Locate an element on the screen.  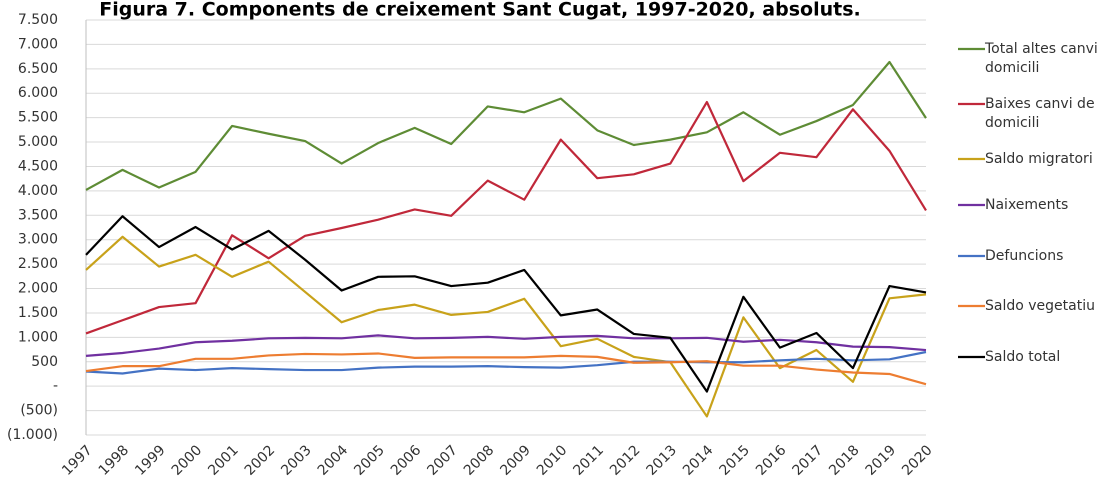
legend-label: Naixements is located at coordinates (1027, 205).